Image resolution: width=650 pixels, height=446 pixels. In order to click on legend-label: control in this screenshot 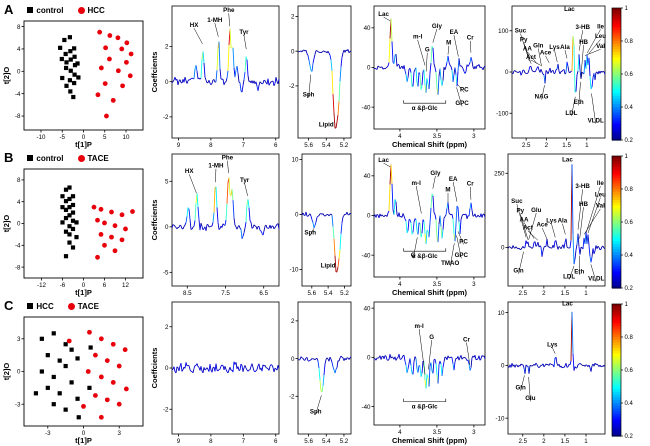, I will do `click(50, 10)`.